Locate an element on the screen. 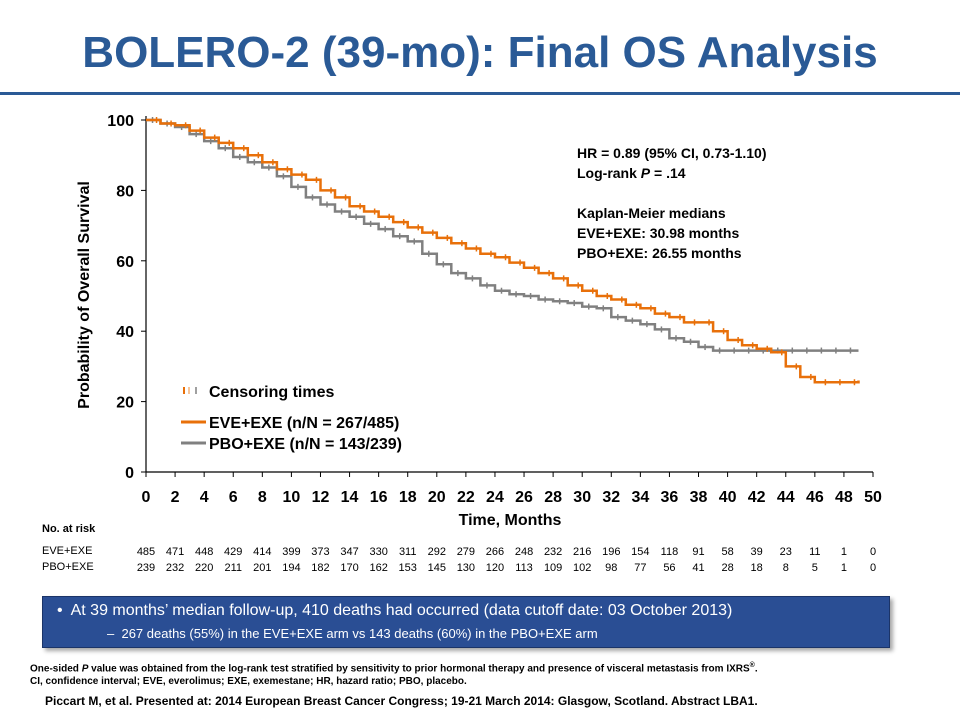 Image resolution: width=960 pixels, height=720 pixels. at-risk-count: 448 is located at coordinates (204, 552).